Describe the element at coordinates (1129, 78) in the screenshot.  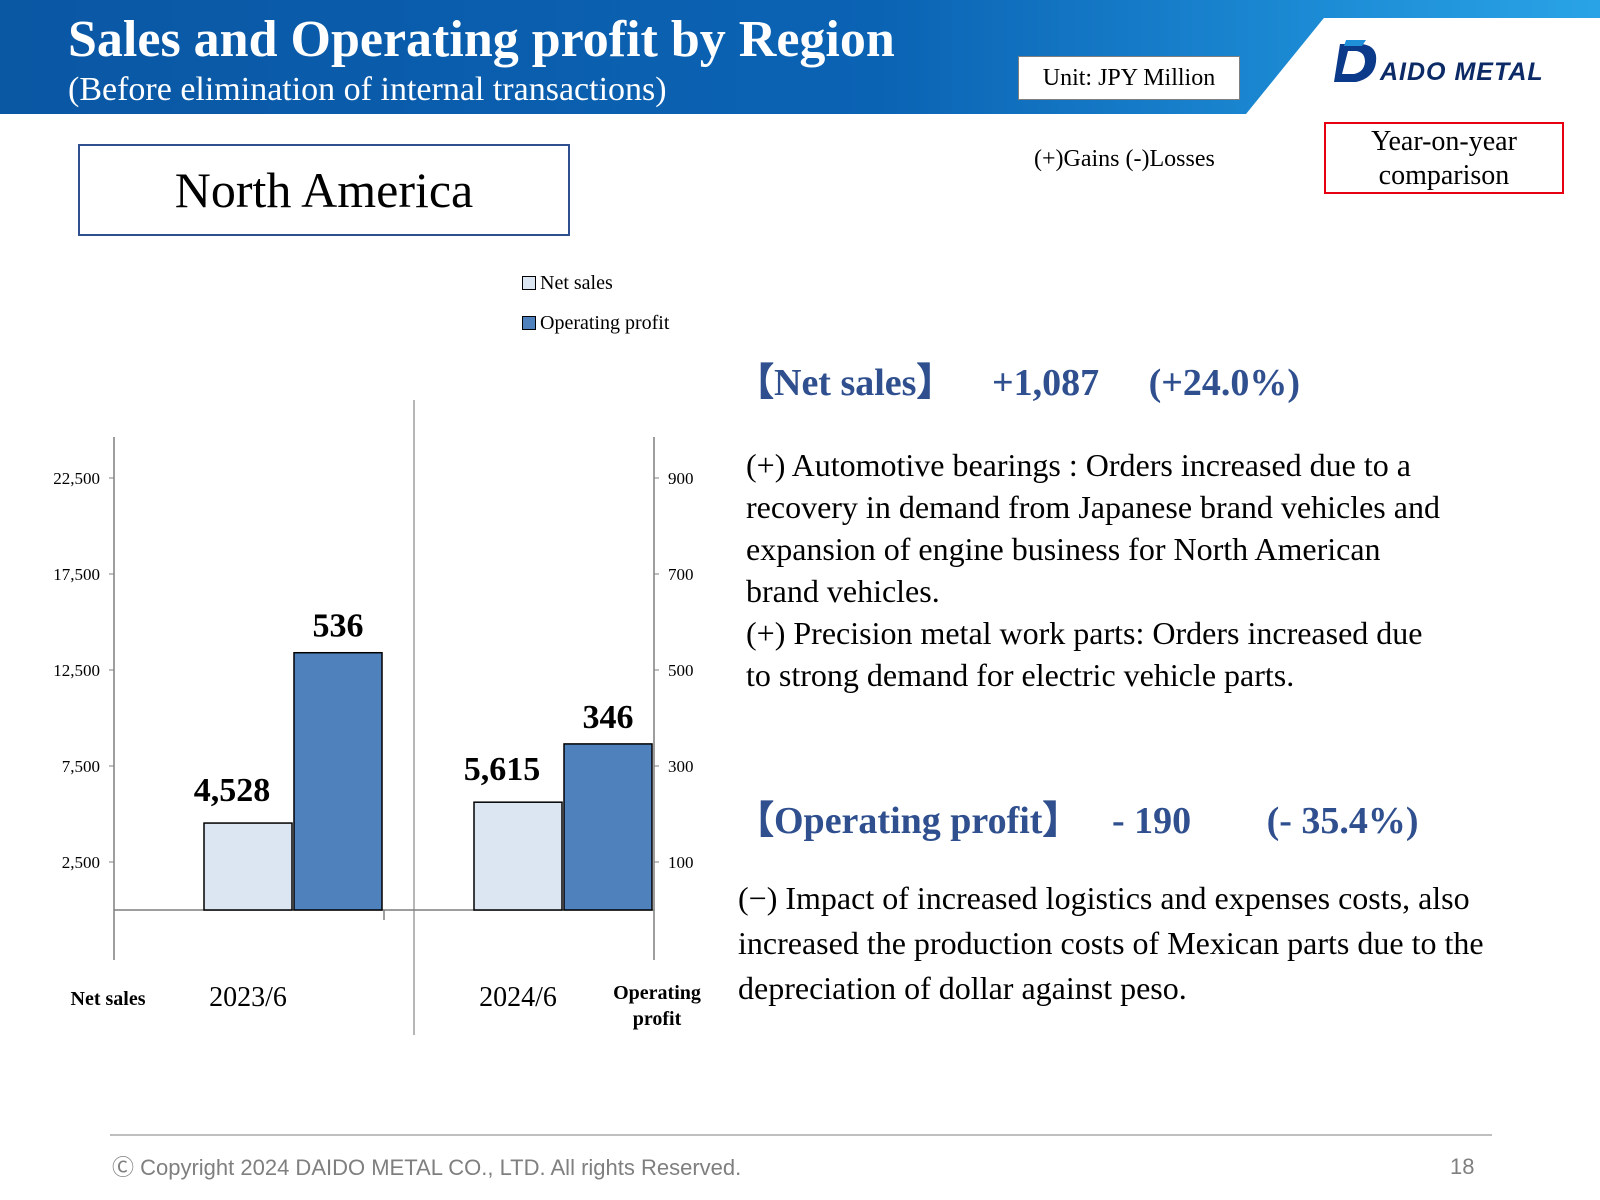
I see `unit-label: Unit: JPY Million` at that location.